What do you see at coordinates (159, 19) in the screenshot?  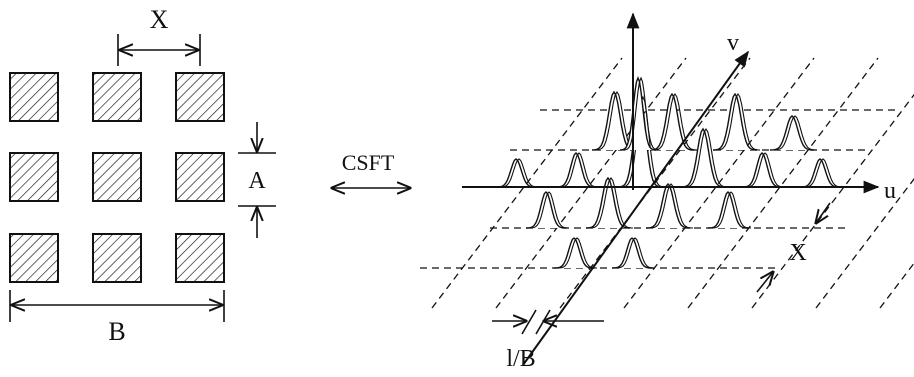 I see `label-x-left: X` at bounding box center [159, 19].